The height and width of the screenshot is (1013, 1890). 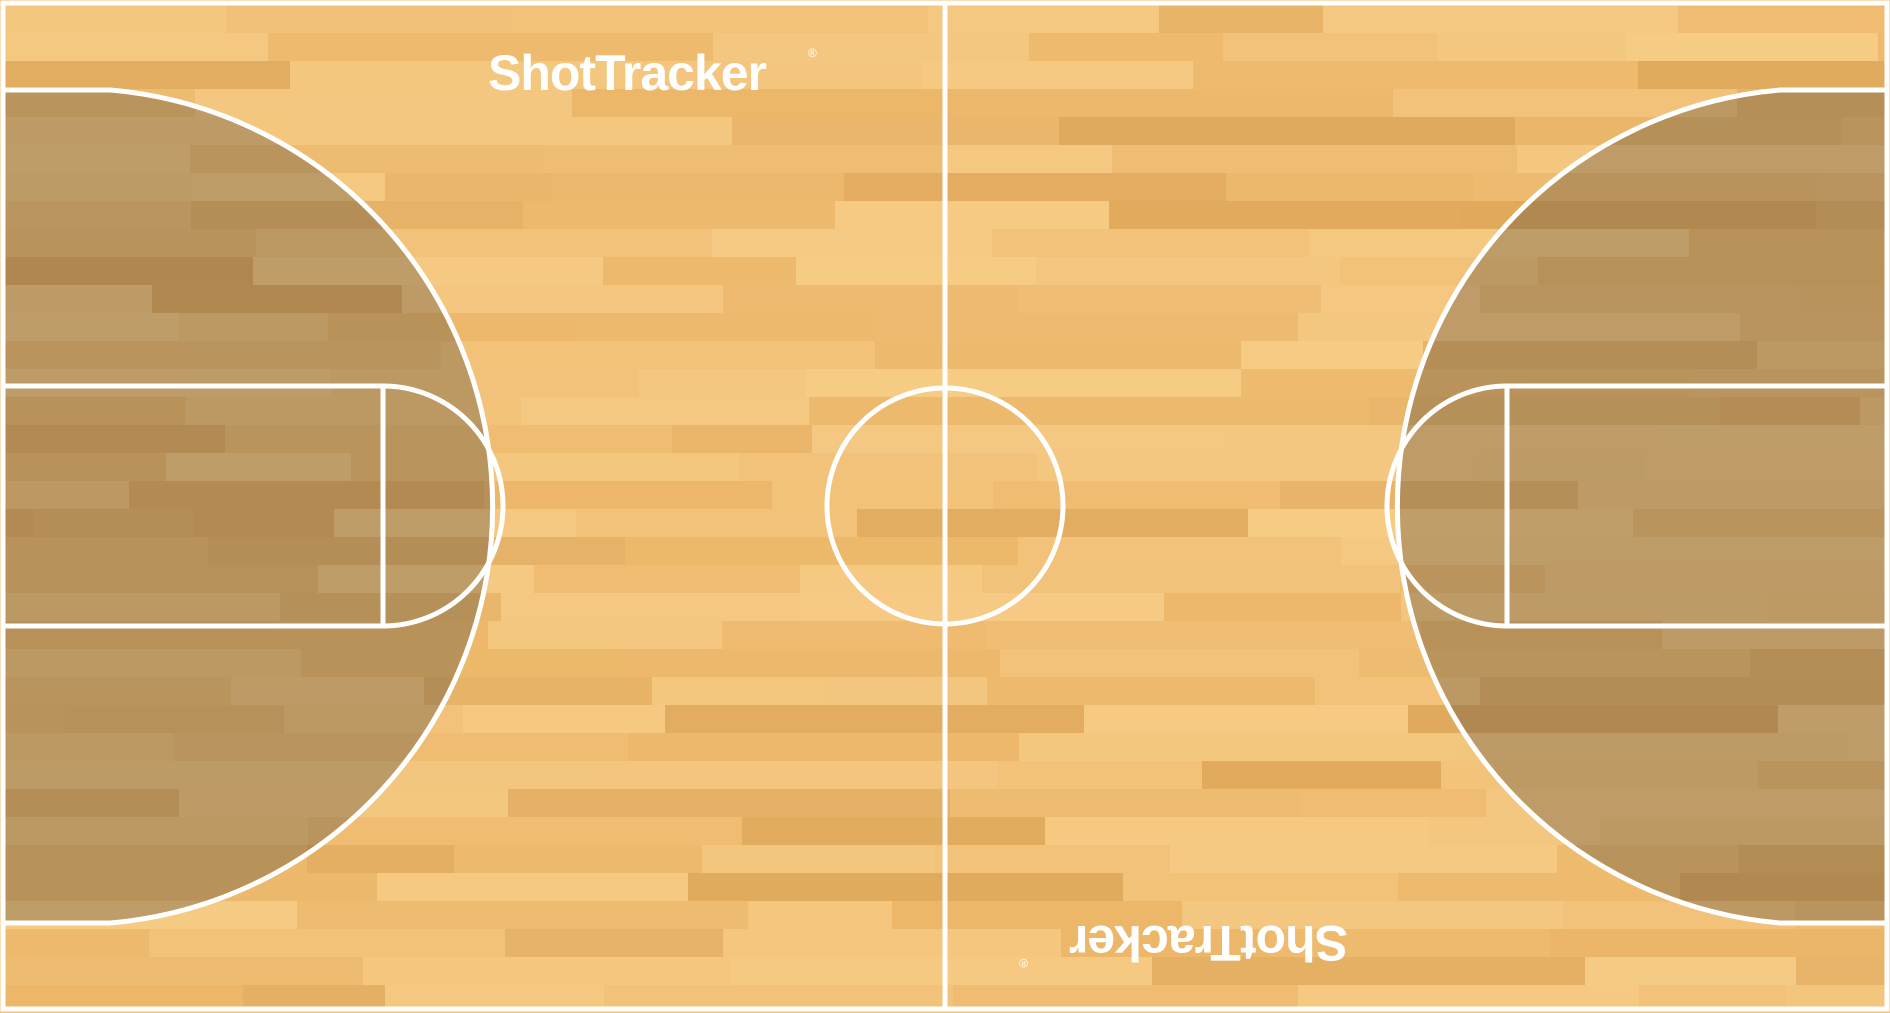 What do you see at coordinates (444, 506) in the screenshot?
I see `free-throw-arc-left` at bounding box center [444, 506].